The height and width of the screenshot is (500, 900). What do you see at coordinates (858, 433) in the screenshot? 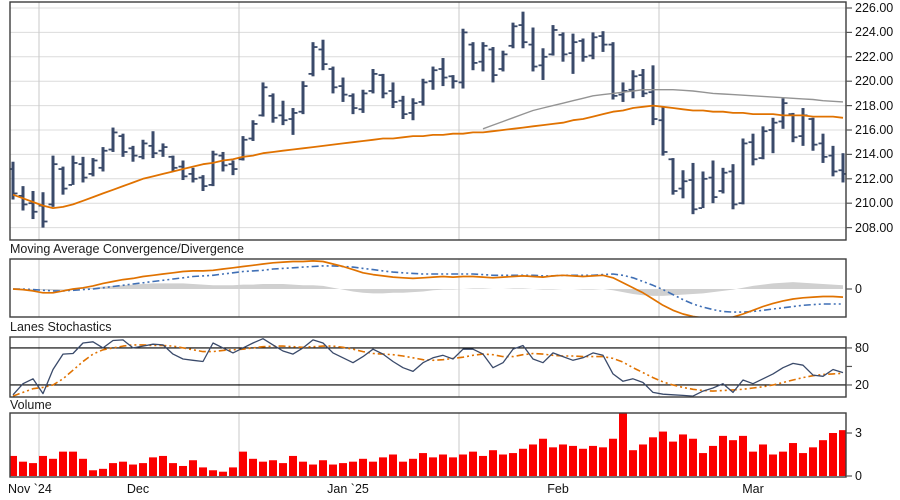
I see `volume-axis-label: 3` at bounding box center [858, 433].